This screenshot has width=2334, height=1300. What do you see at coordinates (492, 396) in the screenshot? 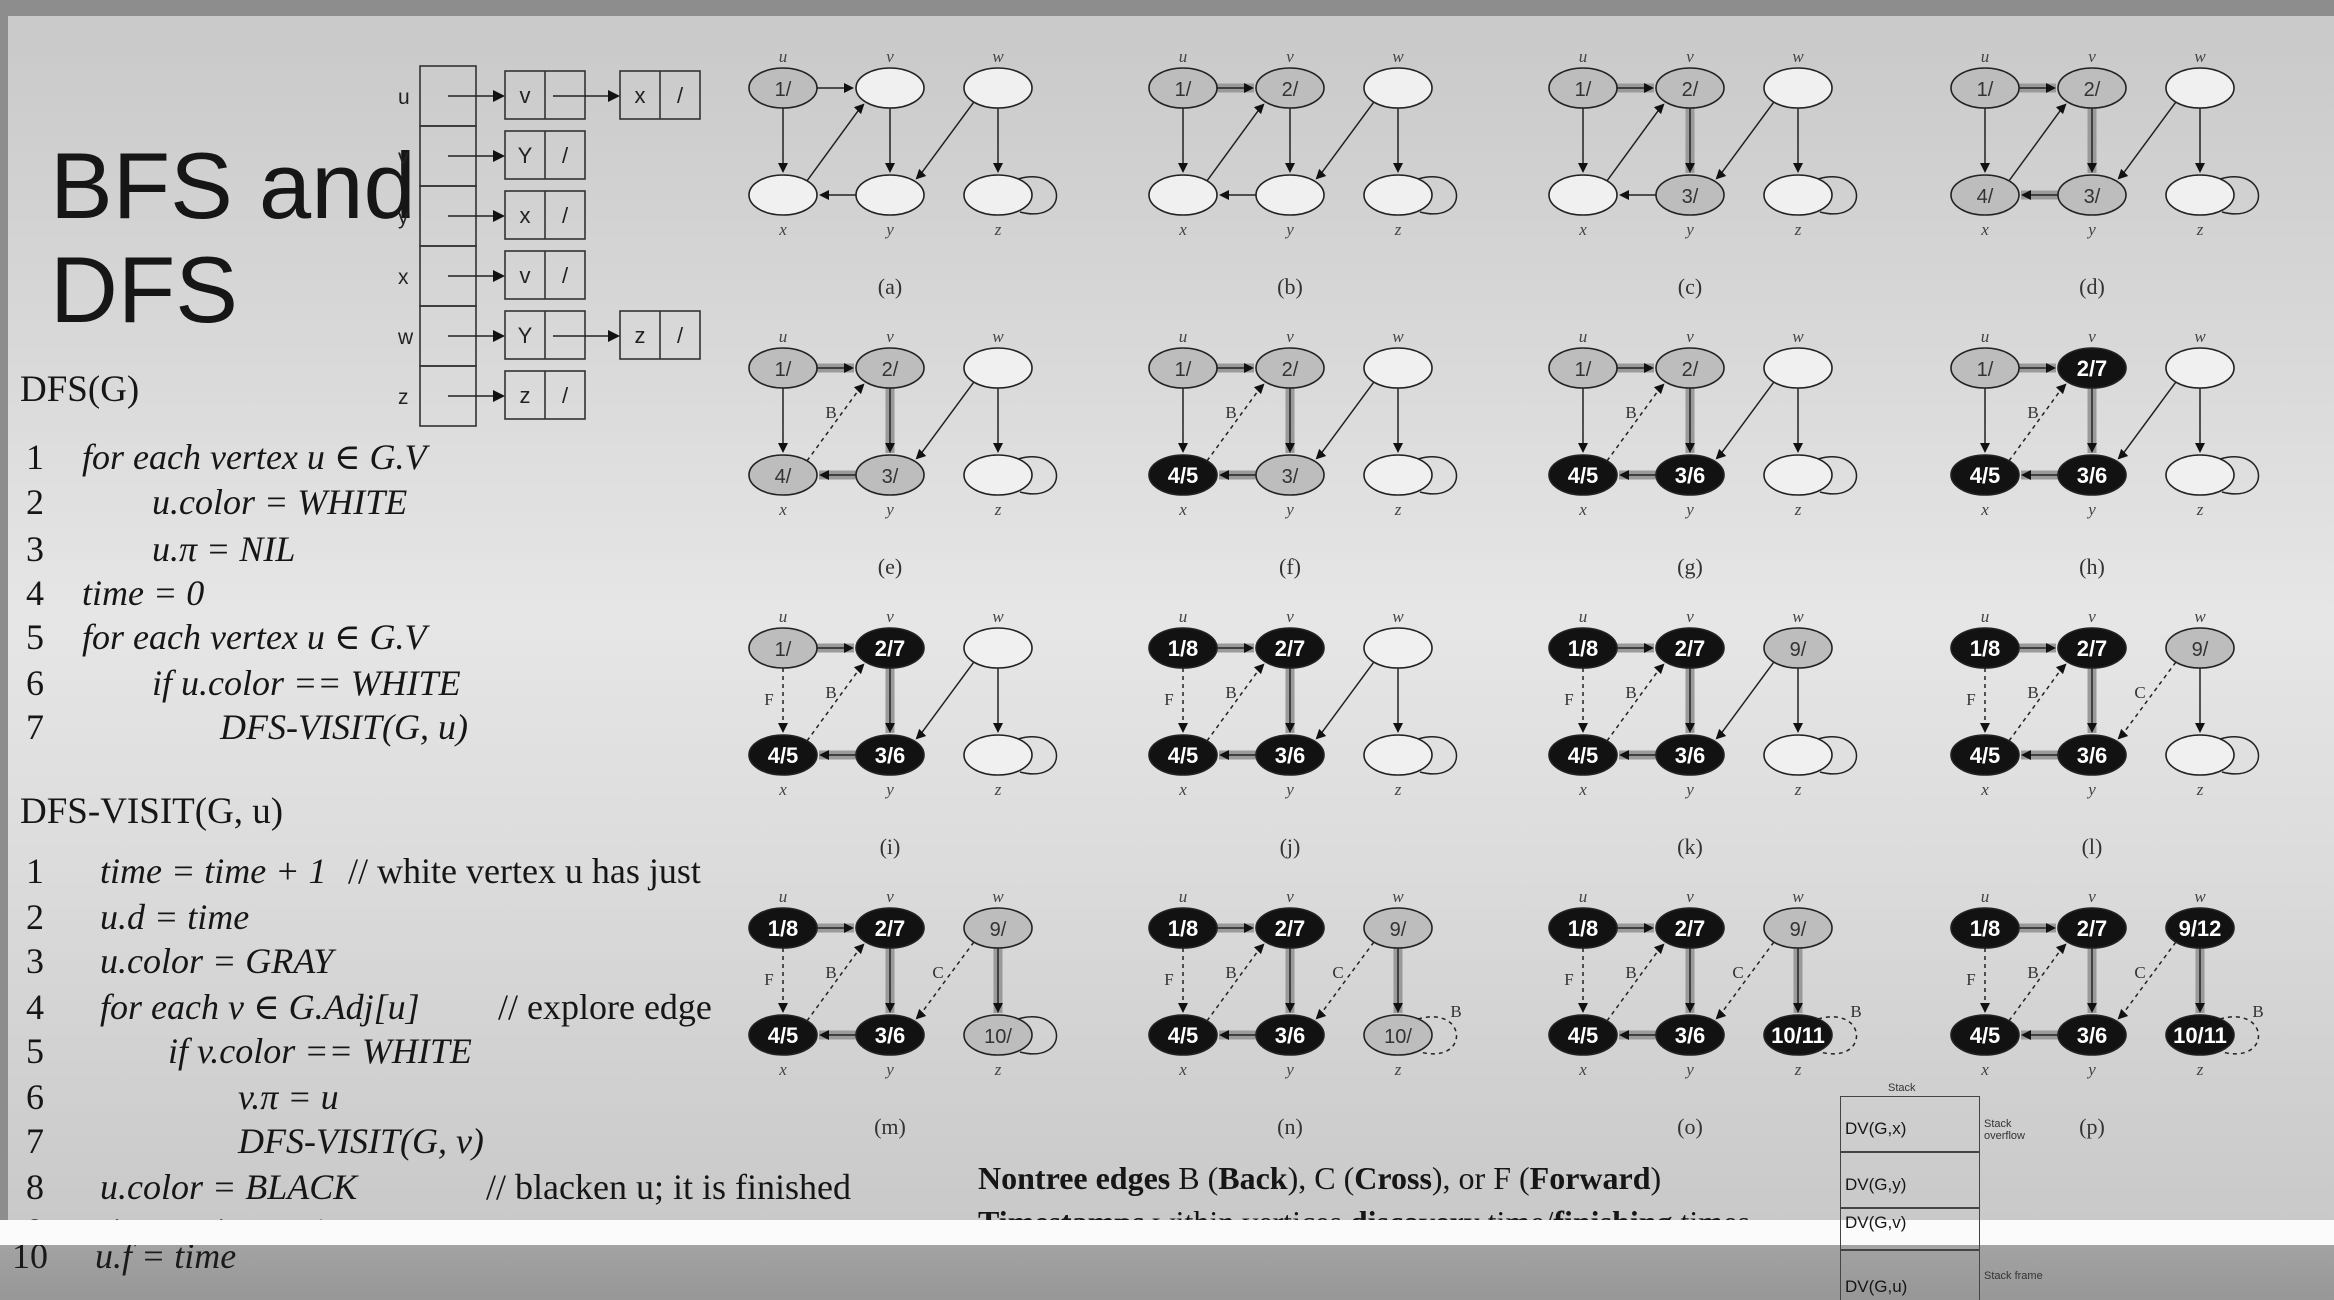
I see `adjacency-row-z: z z /` at bounding box center [492, 396].